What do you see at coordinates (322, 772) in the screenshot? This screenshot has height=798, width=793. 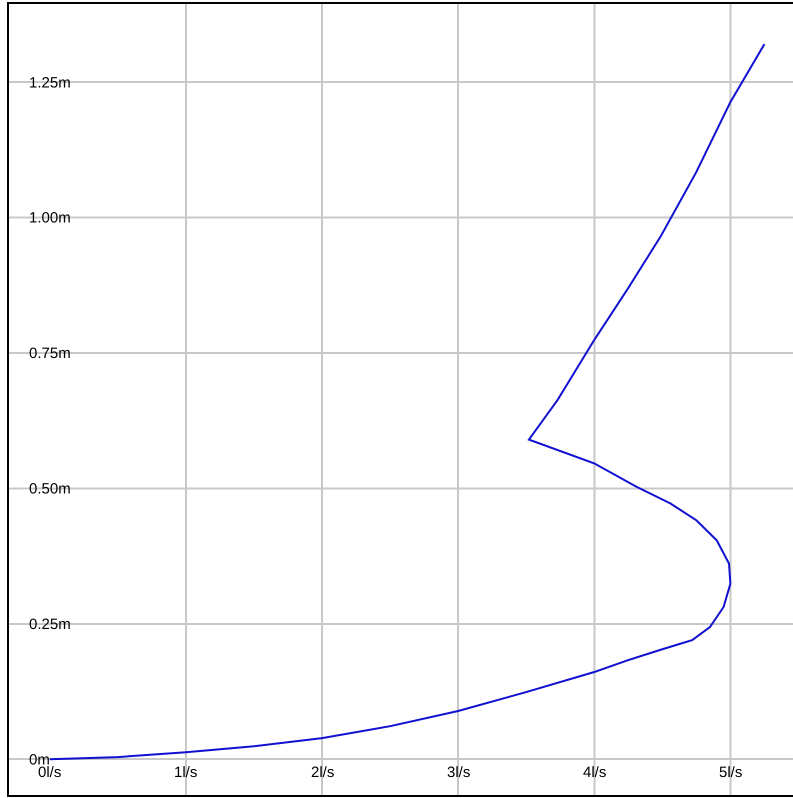 I see `x-tick-label: 2l/s` at bounding box center [322, 772].